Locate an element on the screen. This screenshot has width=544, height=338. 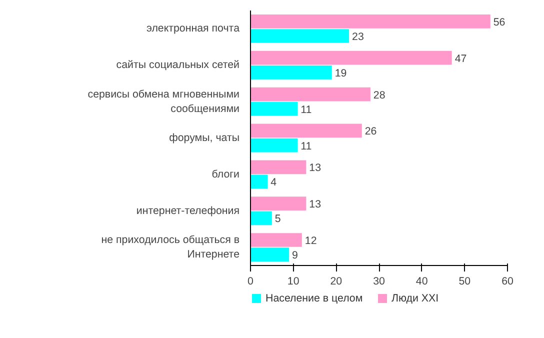
y-tick-label: форумы, чаты is located at coordinates (204, 138).